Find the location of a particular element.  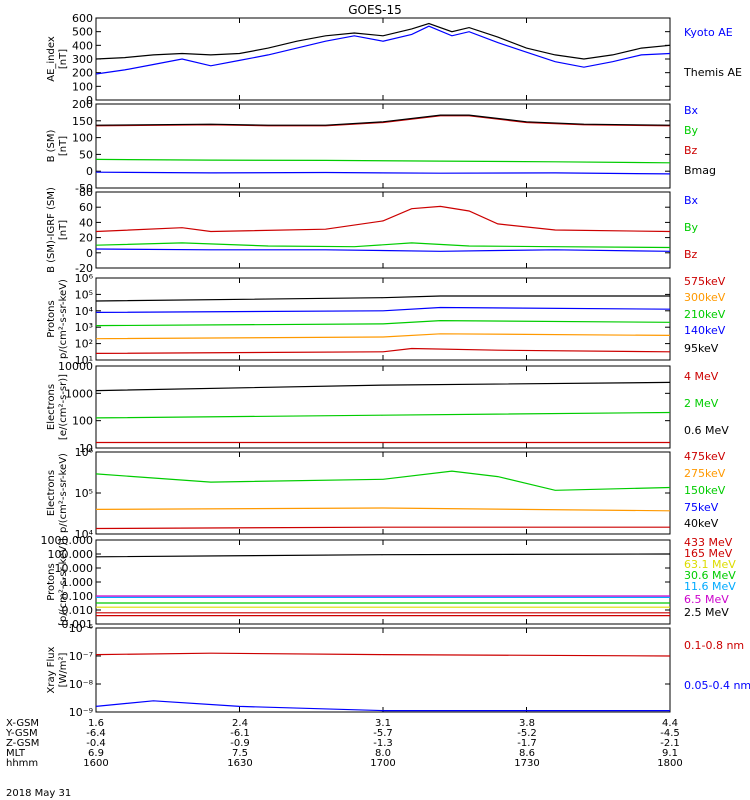

legend-label: Bx is located at coordinates (691, 200).